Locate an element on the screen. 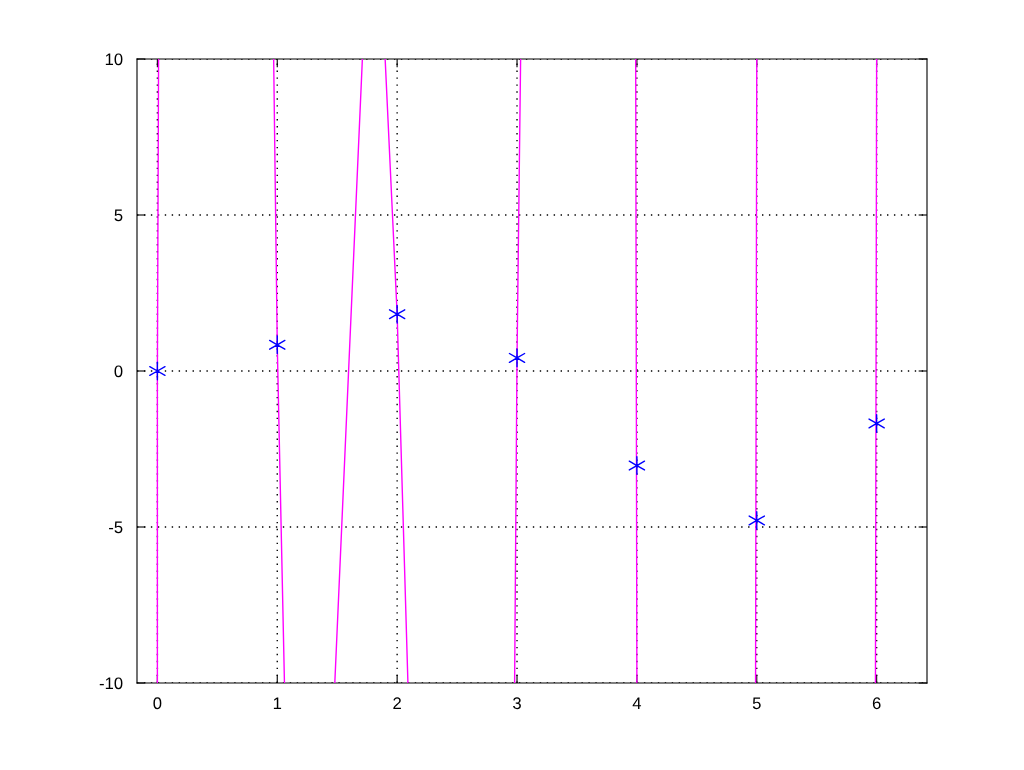 Image resolution: width=1024 pixels, height=770 pixels. y-tick-label: -10 is located at coordinates (111, 683).